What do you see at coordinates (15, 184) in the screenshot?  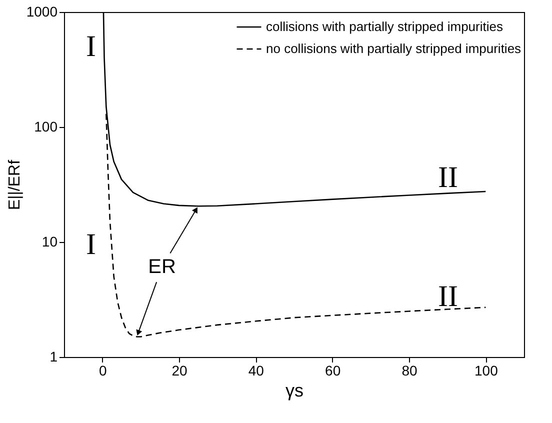 I see `y-axis-title: E||/ERf` at bounding box center [15, 184].